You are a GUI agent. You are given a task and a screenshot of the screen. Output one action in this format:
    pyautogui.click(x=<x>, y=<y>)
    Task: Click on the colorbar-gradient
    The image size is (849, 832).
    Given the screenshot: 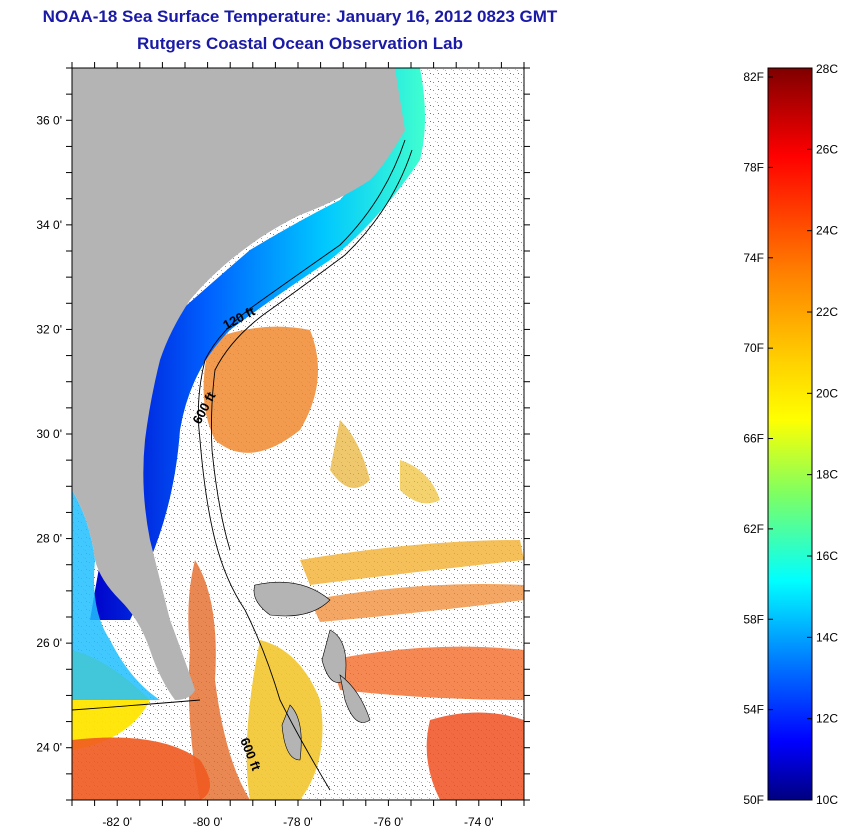 What is the action you would take?
    pyautogui.click(x=790, y=434)
    